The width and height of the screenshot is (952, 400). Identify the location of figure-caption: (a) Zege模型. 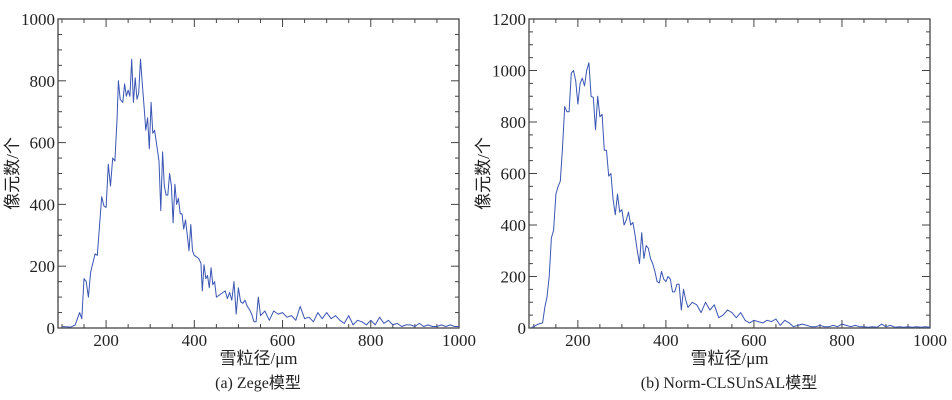
(258, 383).